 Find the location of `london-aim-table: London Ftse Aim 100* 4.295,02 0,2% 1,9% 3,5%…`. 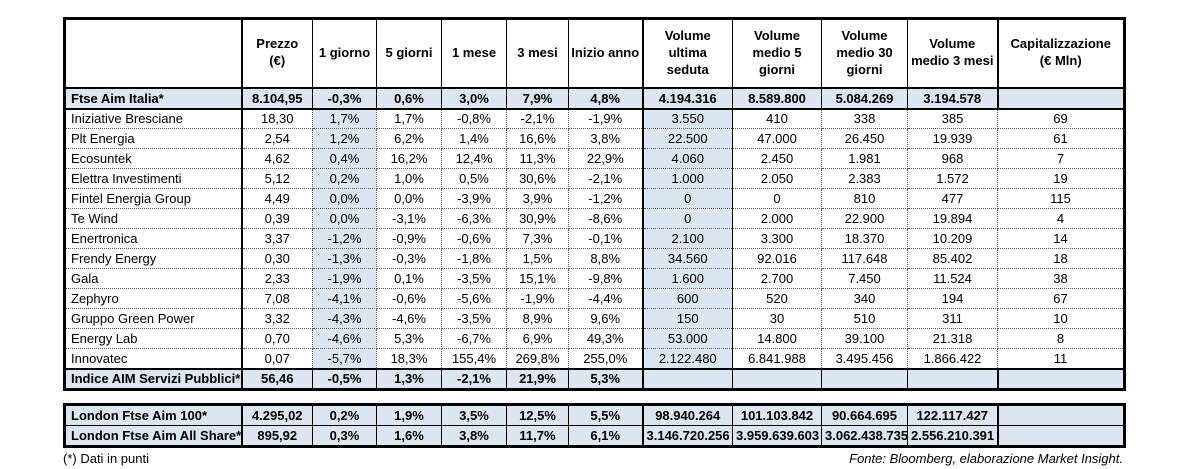

london-aim-table: London Ftse Aim 100* 4.295,02 0,2% 1,9% 3,5%… is located at coordinates (594, 425).